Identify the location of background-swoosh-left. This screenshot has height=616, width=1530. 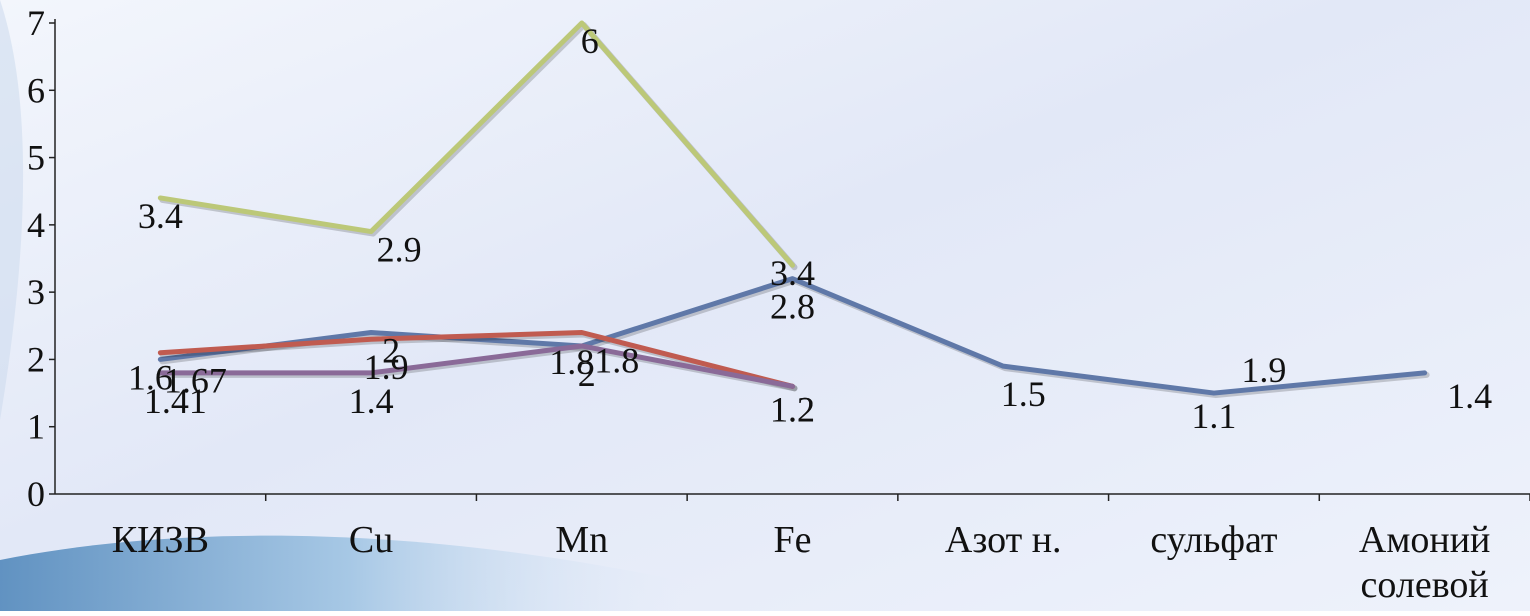
(12, 210).